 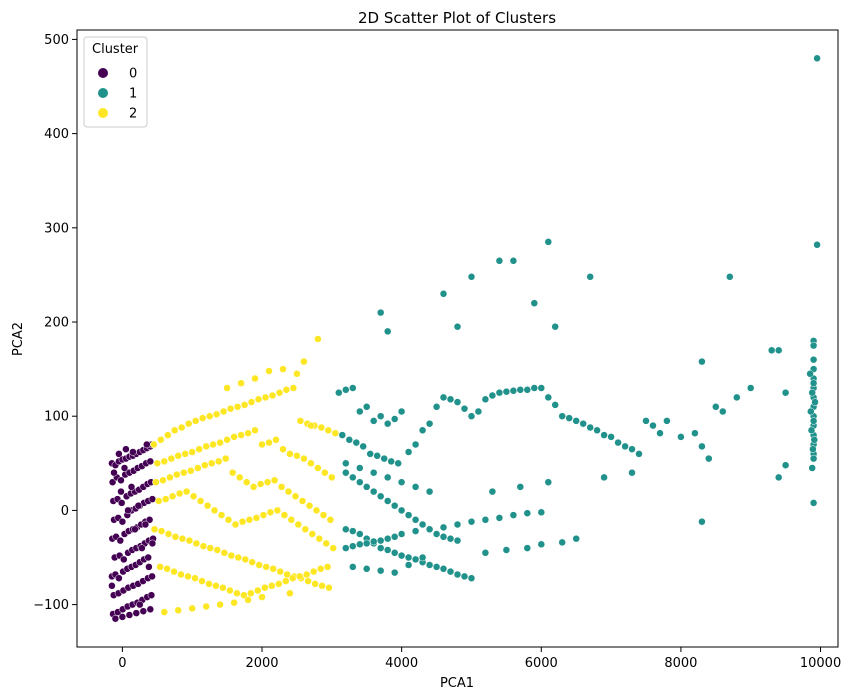 I want to click on x-axis-label: PCA1, so click(x=457, y=683).